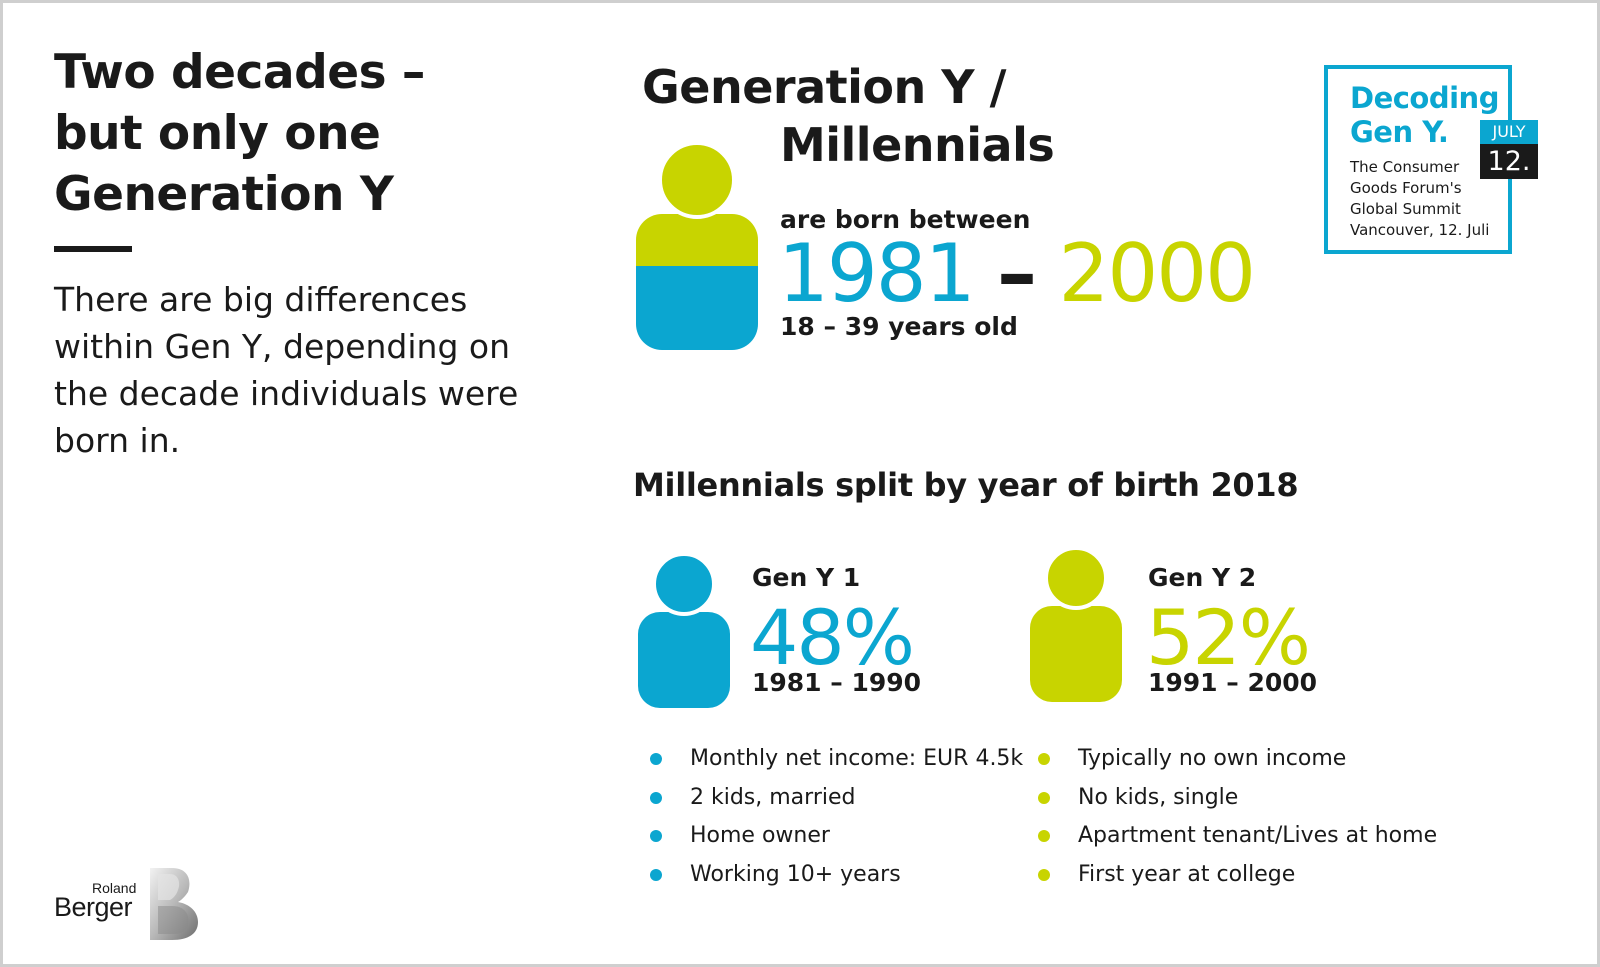 Image resolution: width=1600 pixels, height=967 pixels. Describe the element at coordinates (832, 637) in the screenshot. I see `gen-y1-percent: 48%` at that location.